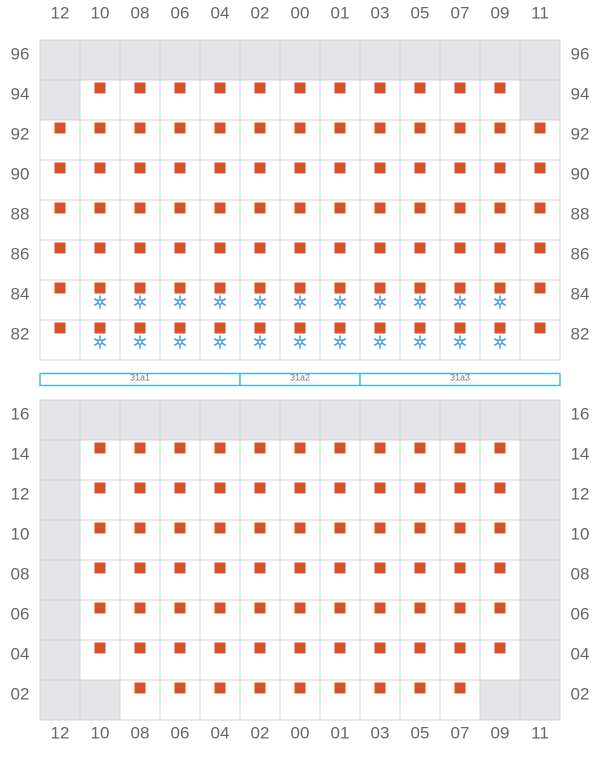  What do you see at coordinates (20, 173) in the screenshot?
I see `row-label: 90` at bounding box center [20, 173].